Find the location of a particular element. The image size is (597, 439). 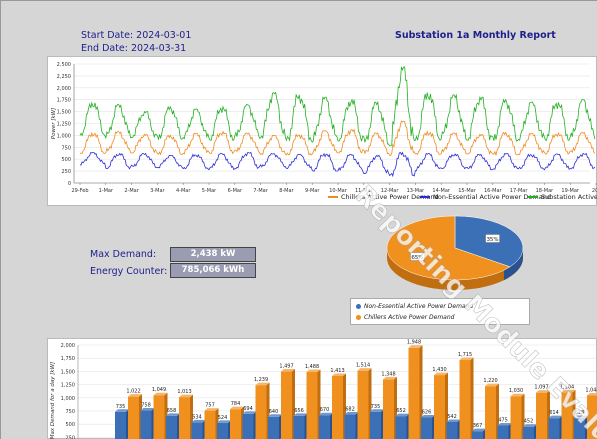

bar-value-label-chillers: 784 is located at coordinates (236, 404).